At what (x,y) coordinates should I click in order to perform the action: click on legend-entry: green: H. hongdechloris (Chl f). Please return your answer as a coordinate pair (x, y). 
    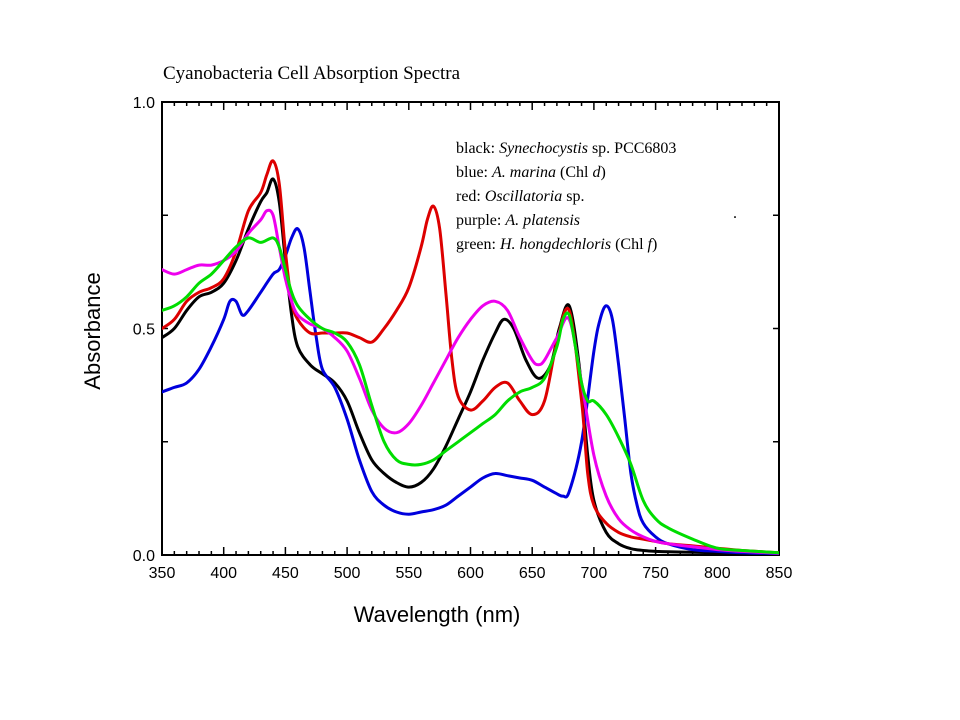
    Looking at the image, I should click on (556, 244).